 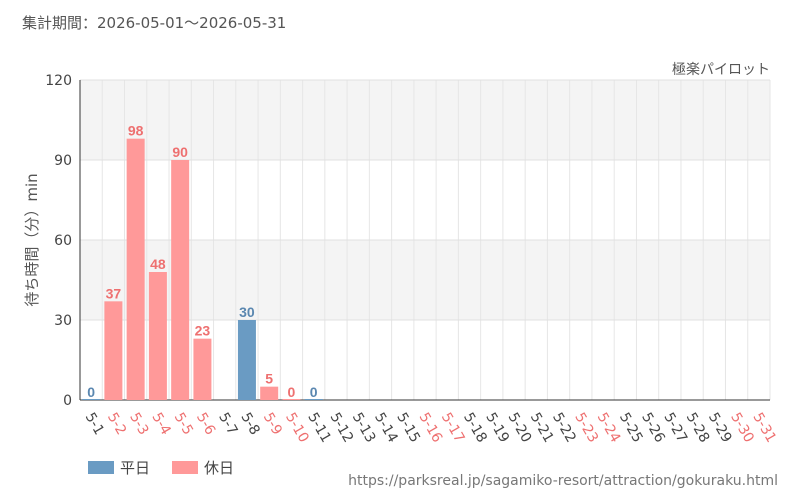 What do you see at coordinates (158, 264) in the screenshot?
I see `value-label-5-4: 48` at bounding box center [158, 264].